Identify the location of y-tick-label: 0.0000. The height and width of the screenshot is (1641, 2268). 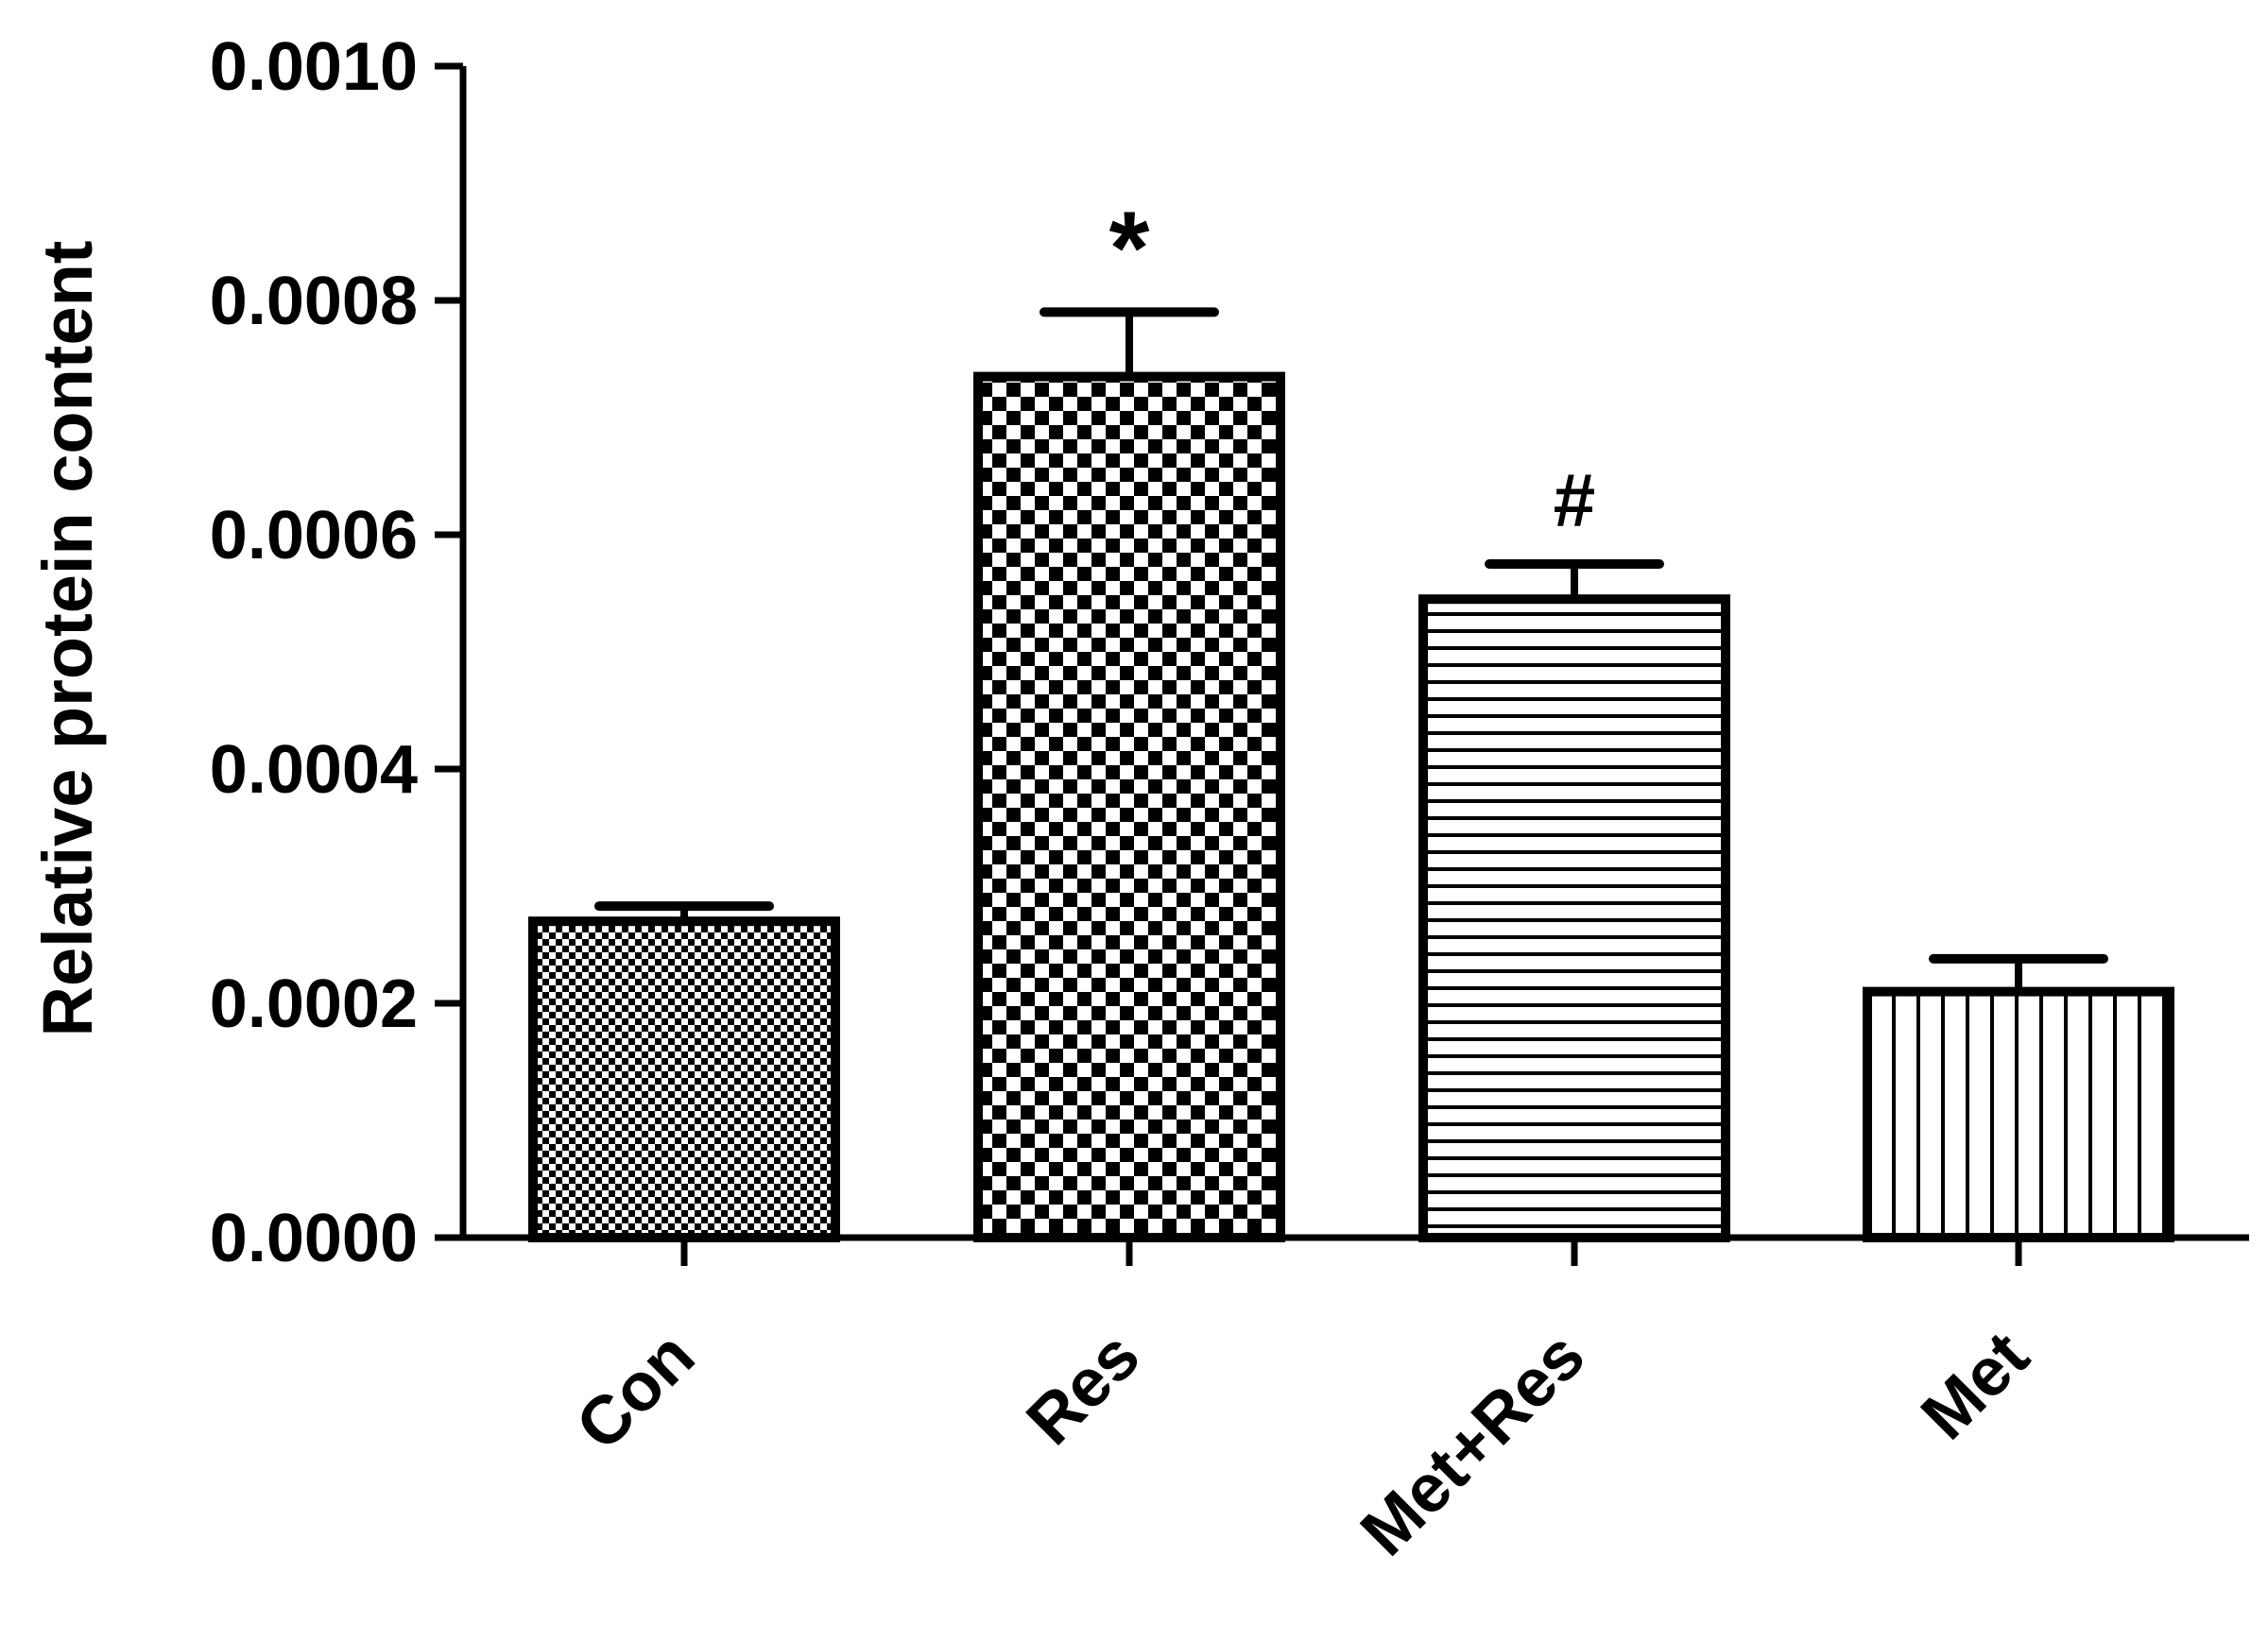
(314, 1239).